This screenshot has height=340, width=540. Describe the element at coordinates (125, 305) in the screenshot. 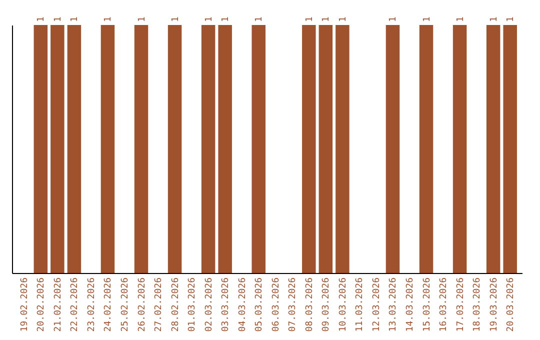

I see `x-tick-label: 25.02.2026` at that location.